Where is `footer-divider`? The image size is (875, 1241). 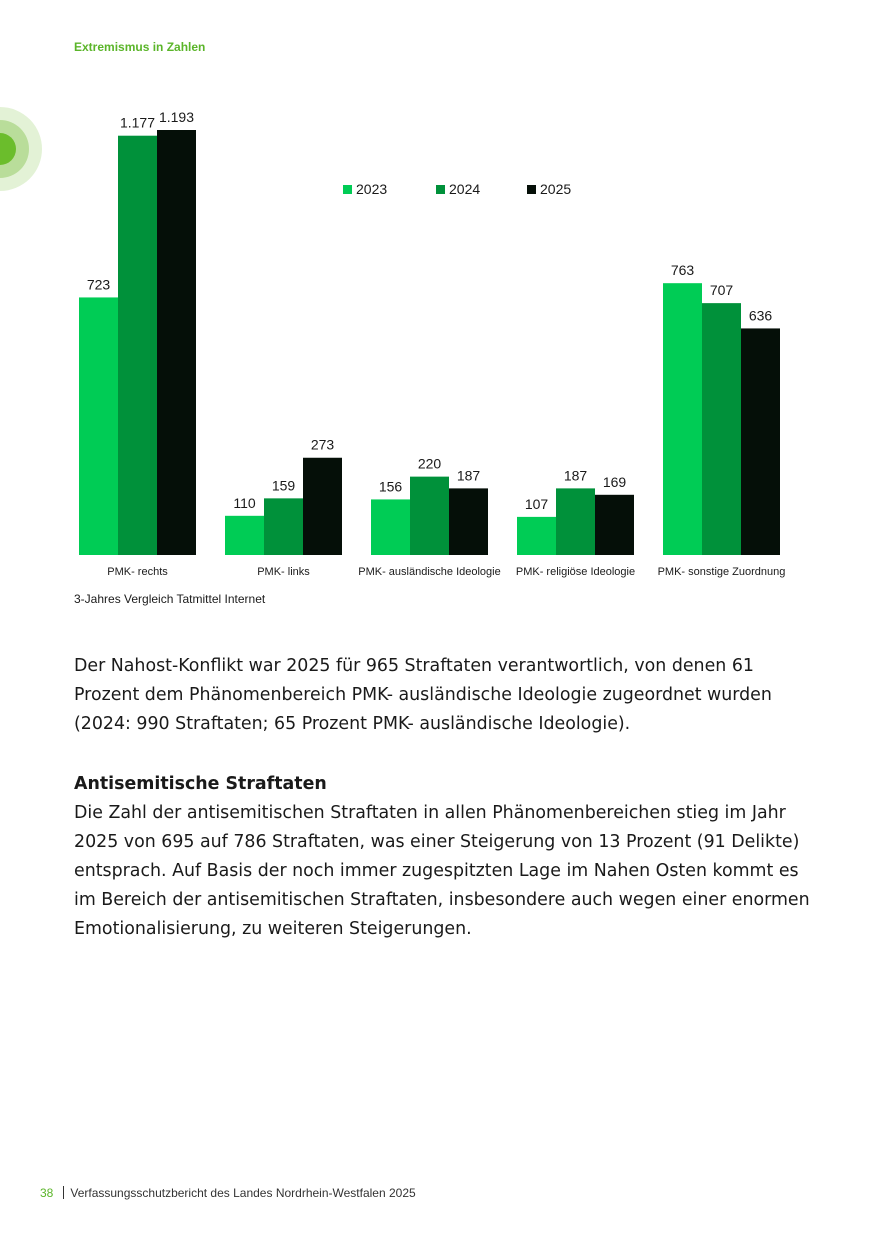 footer-divider is located at coordinates (64, 1192).